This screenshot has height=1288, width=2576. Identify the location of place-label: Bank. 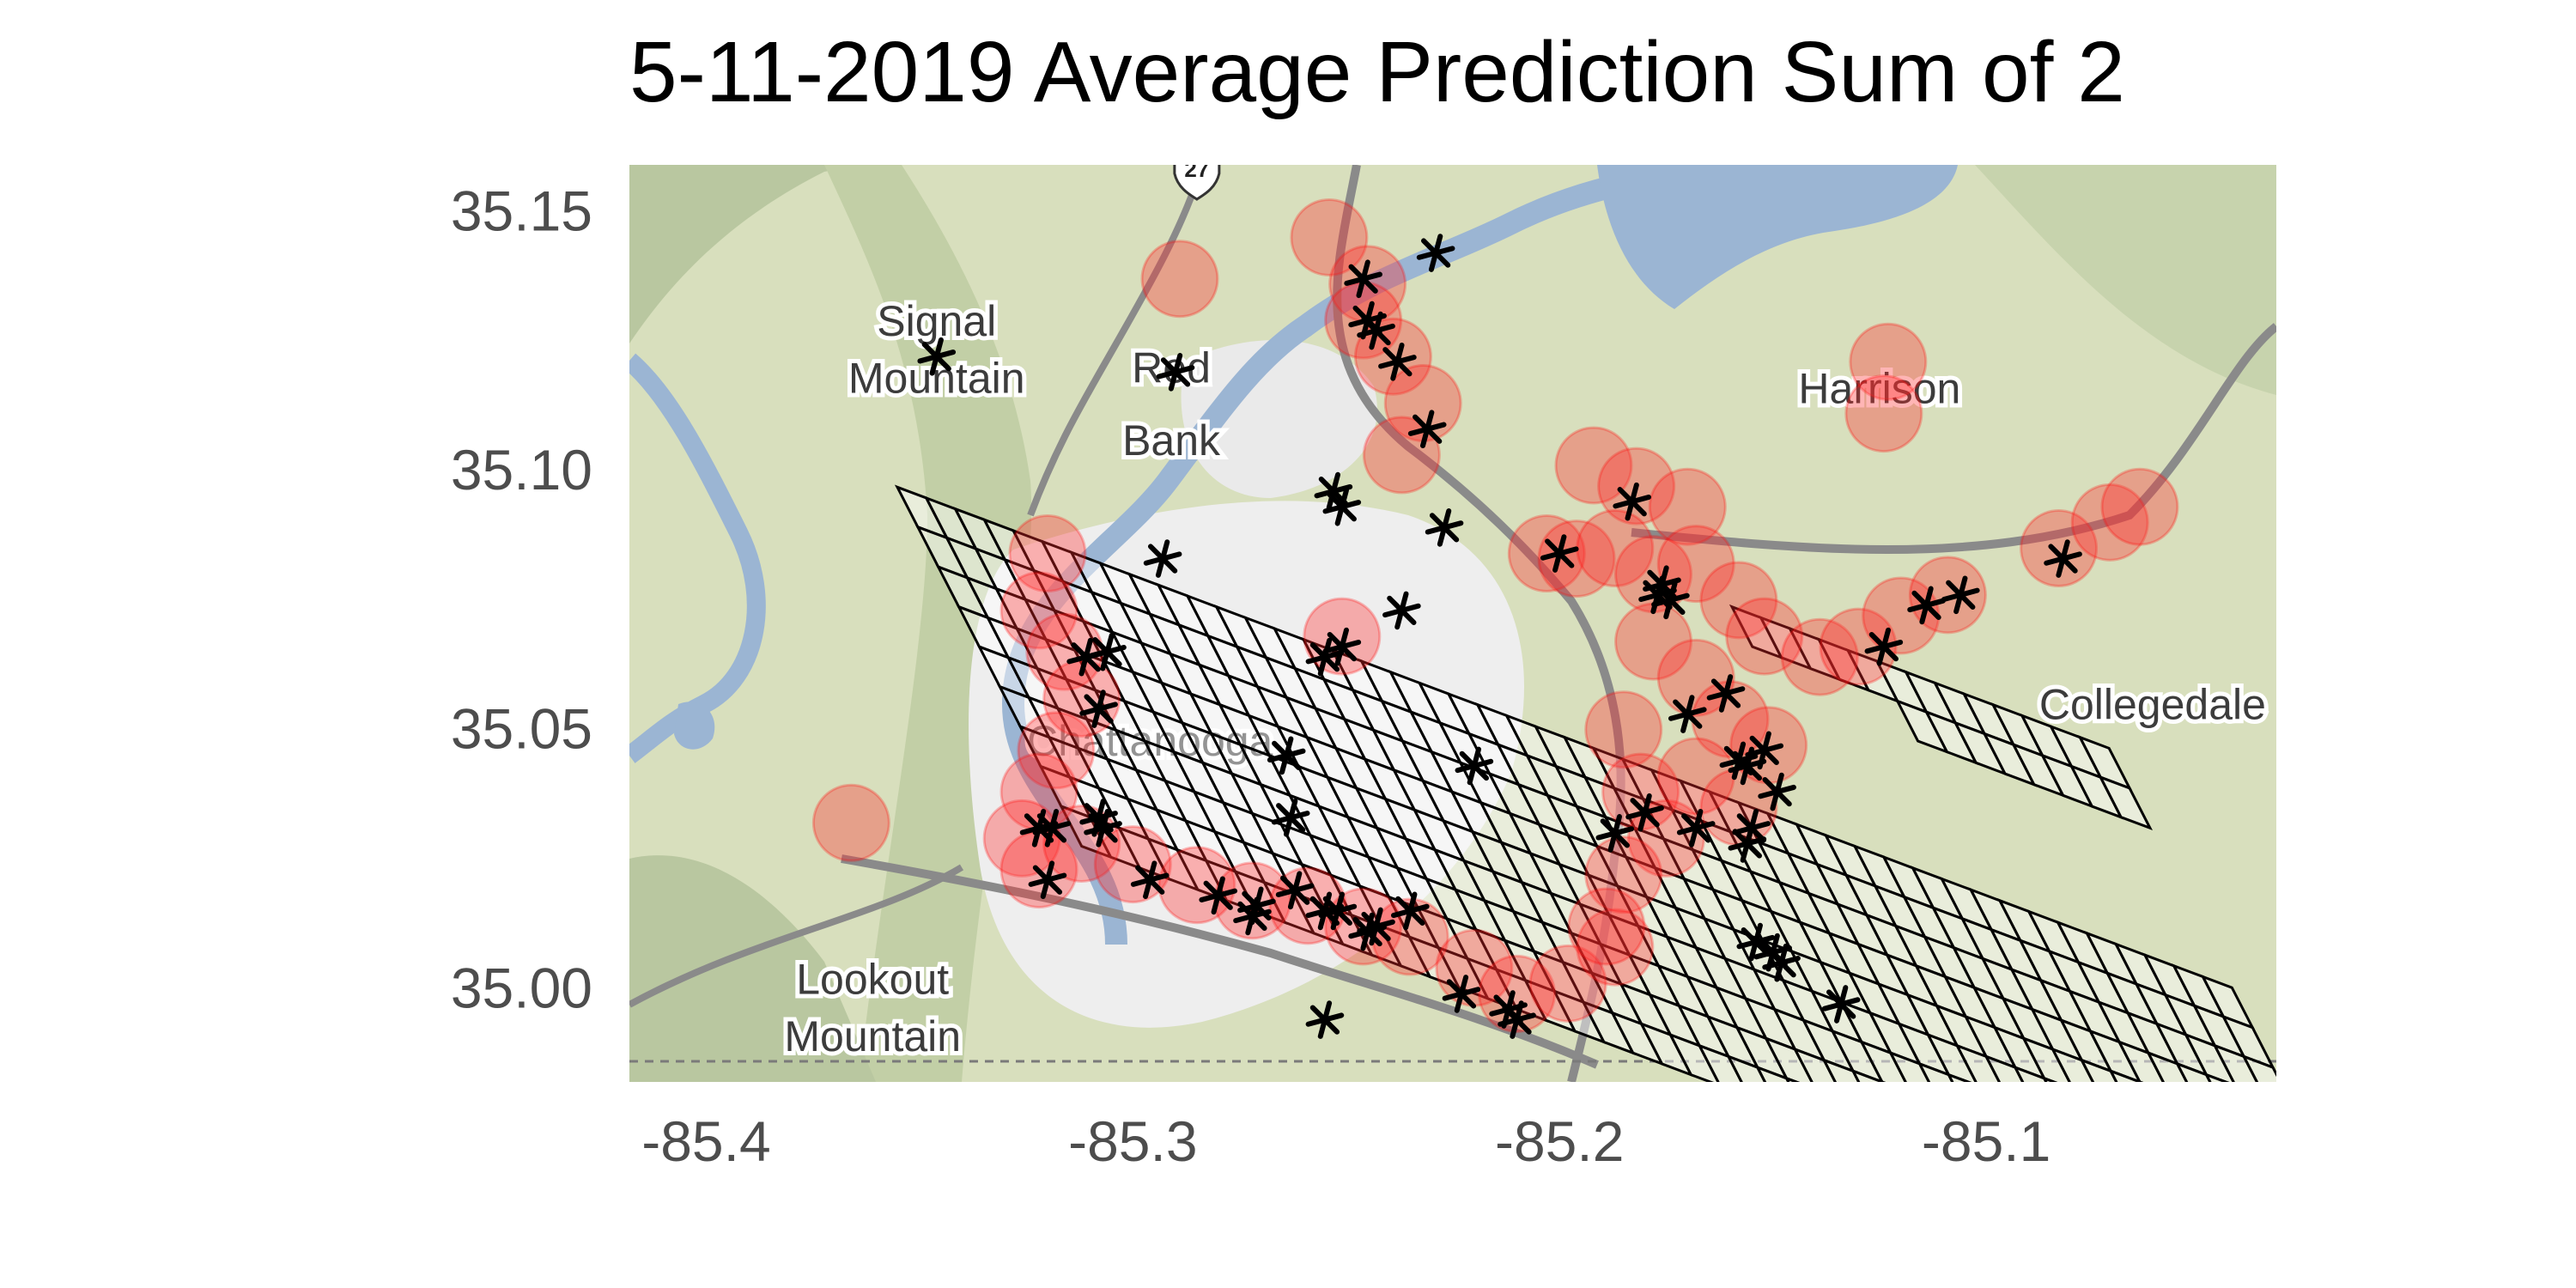
(1171, 441).